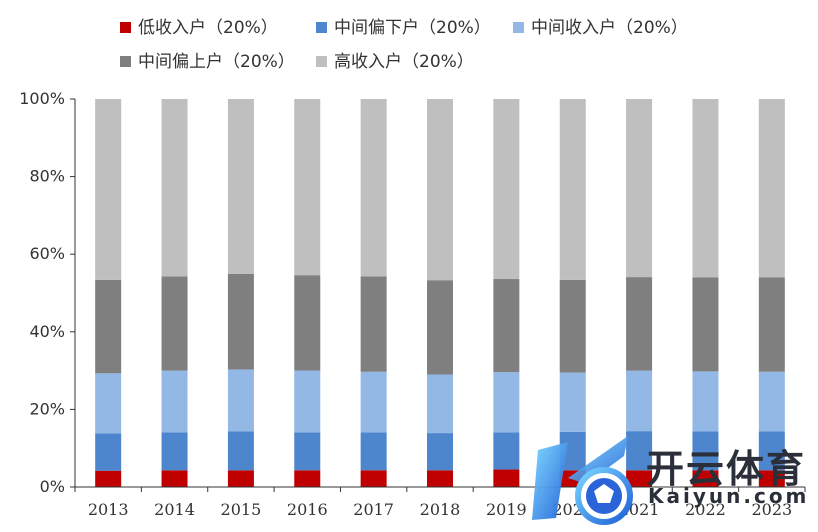 The image size is (818, 532). What do you see at coordinates (174, 451) in the screenshot?
I see `bar-segment-2014-s1` at bounding box center [174, 451].